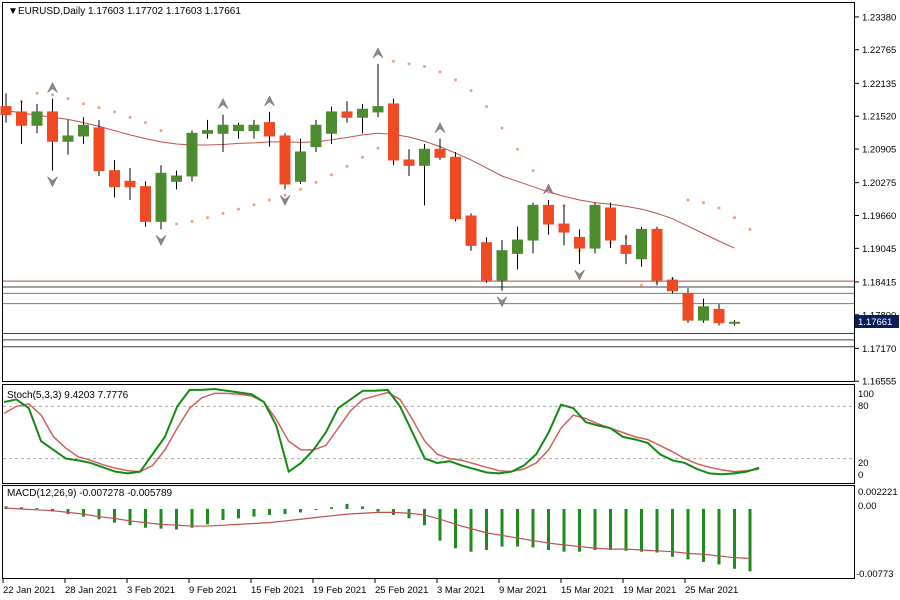 The image size is (900, 600). I want to click on macd-pane, so click(428, 532).